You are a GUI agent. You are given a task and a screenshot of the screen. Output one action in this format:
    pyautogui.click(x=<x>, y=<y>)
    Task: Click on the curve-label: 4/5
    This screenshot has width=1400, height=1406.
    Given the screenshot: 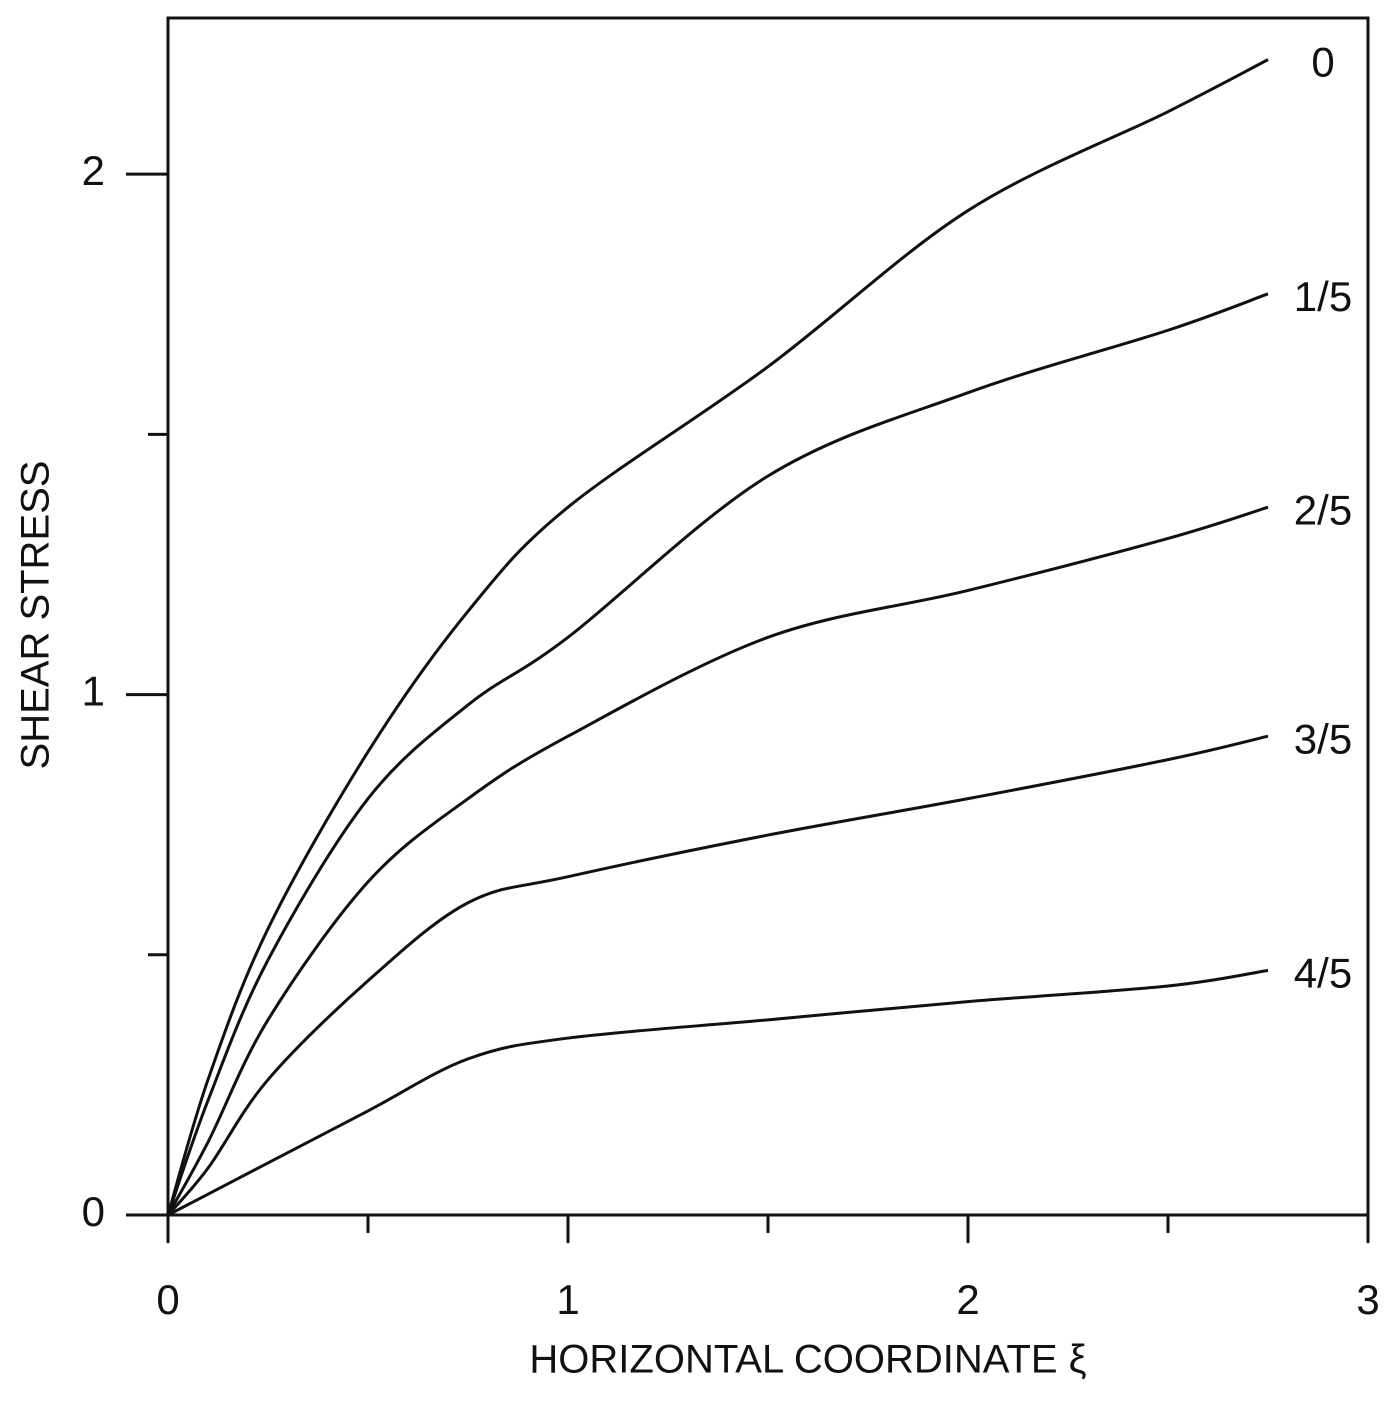 What is the action you would take?
    pyautogui.click(x=1323, y=972)
    